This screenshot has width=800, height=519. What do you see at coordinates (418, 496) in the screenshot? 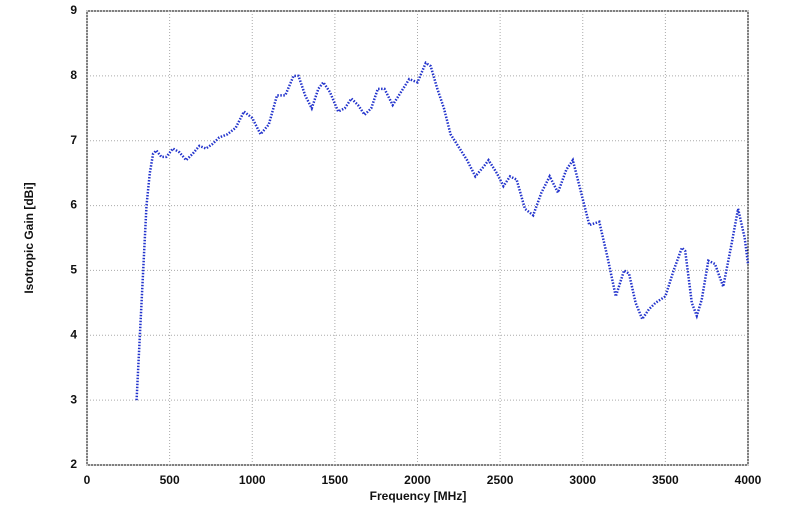
I see `x-axis-label: Frequency [MHz]` at bounding box center [418, 496].